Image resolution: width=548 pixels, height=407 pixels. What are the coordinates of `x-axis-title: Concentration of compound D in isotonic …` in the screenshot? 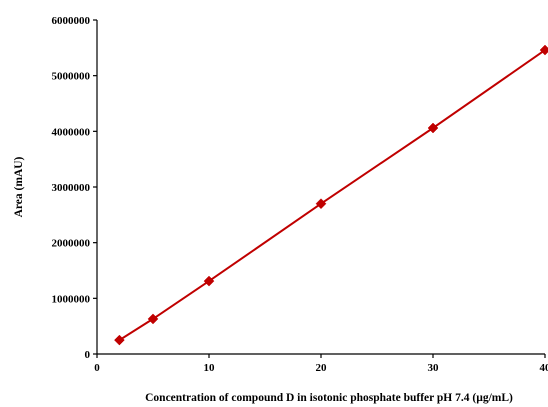 It's located at (329, 398).